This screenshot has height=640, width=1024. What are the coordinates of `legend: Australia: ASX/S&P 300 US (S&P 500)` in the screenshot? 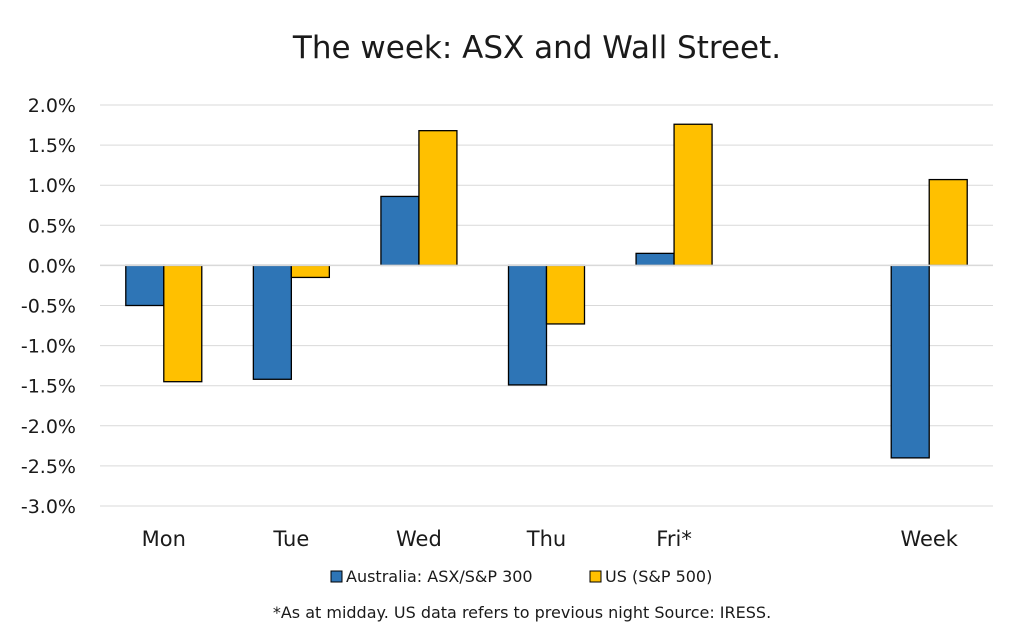 It's located at (521, 576).